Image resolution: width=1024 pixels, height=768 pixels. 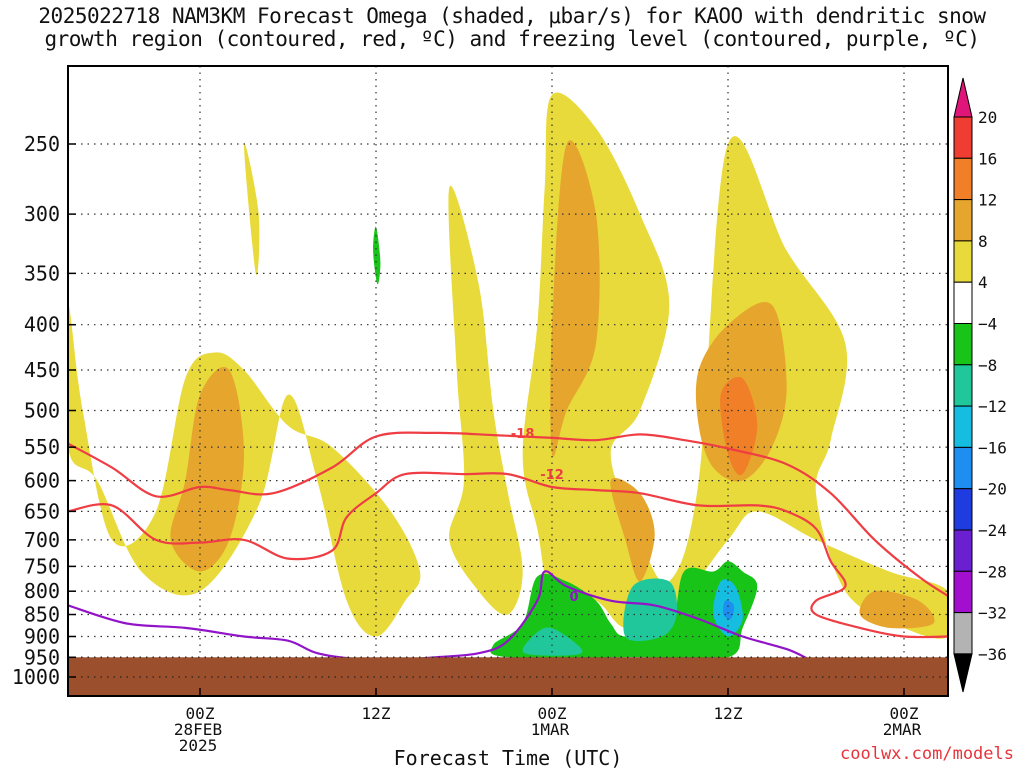 What do you see at coordinates (42, 591) in the screenshot?
I see `y-tick-label: 800` at bounding box center [42, 591].